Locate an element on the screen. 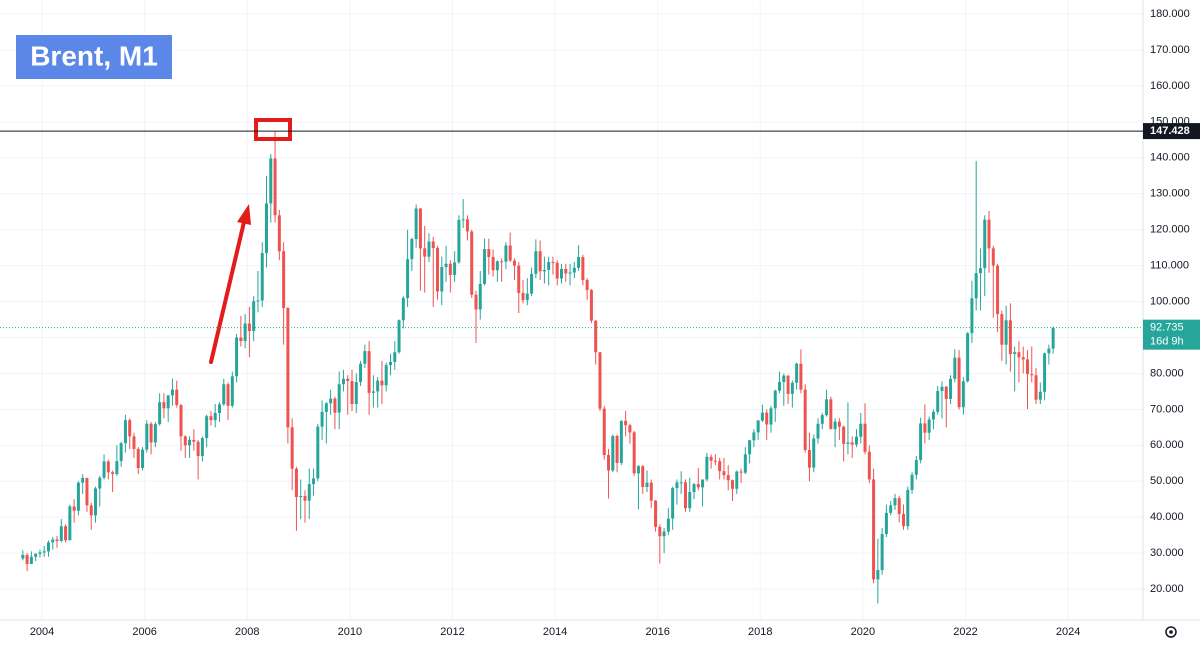 This screenshot has width=1200, height=645. settings-gear is located at coordinates (1171, 632).